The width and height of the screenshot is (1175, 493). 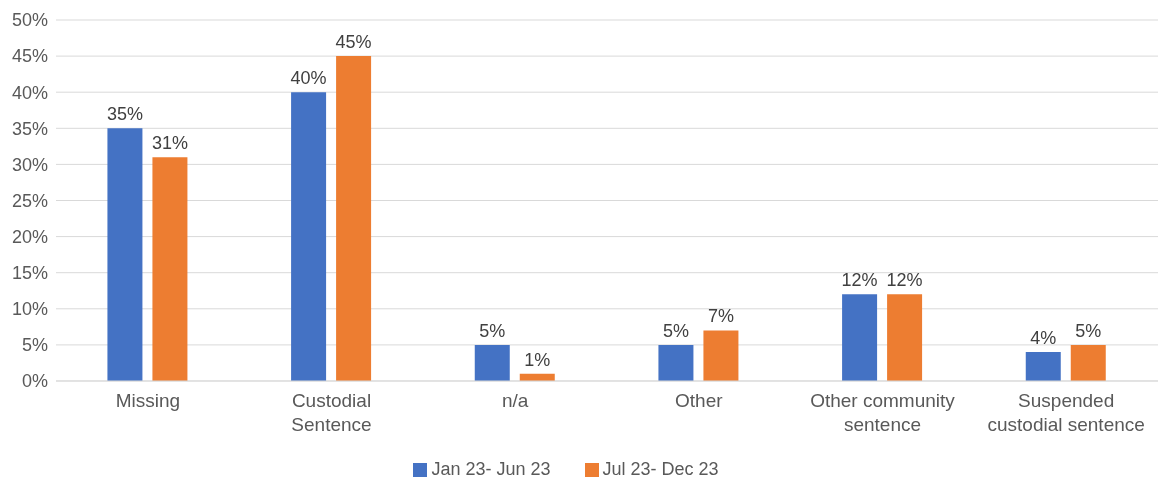 What do you see at coordinates (29, 92) in the screenshot?
I see `y-tick-label: 40%` at bounding box center [29, 92].